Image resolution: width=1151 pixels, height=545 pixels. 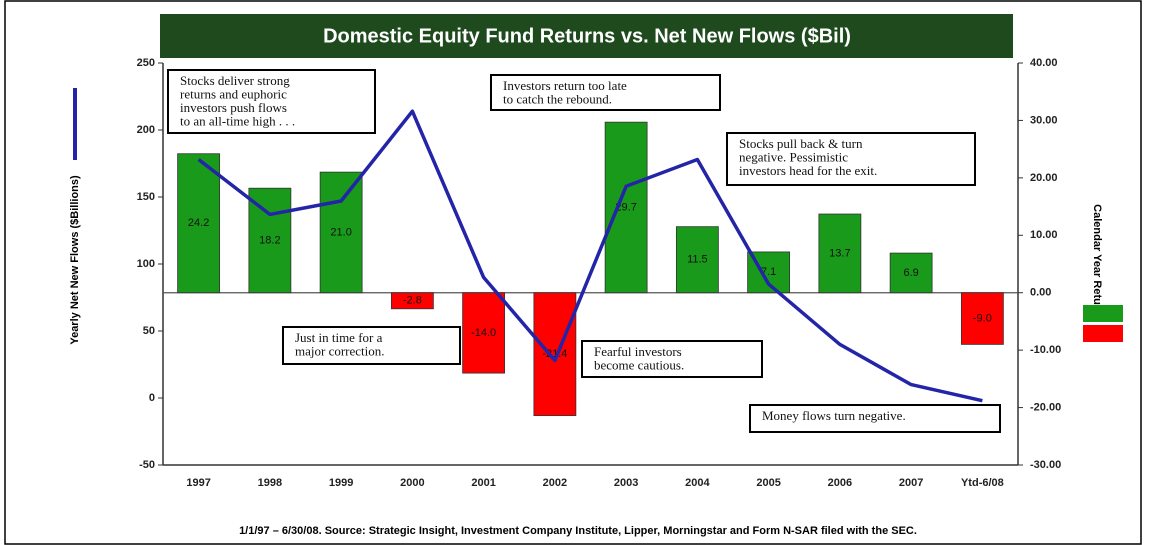 What do you see at coordinates (147, 465) in the screenshot?
I see `y-tick-label: -50` at bounding box center [147, 465].